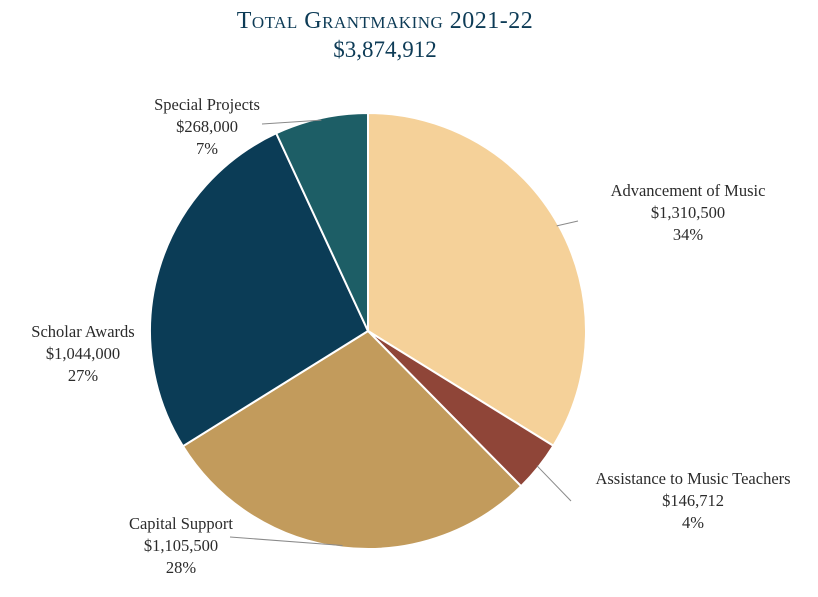  What do you see at coordinates (82, 331) in the screenshot?
I see `slice-label-name: Scholar Awards` at bounding box center [82, 331].